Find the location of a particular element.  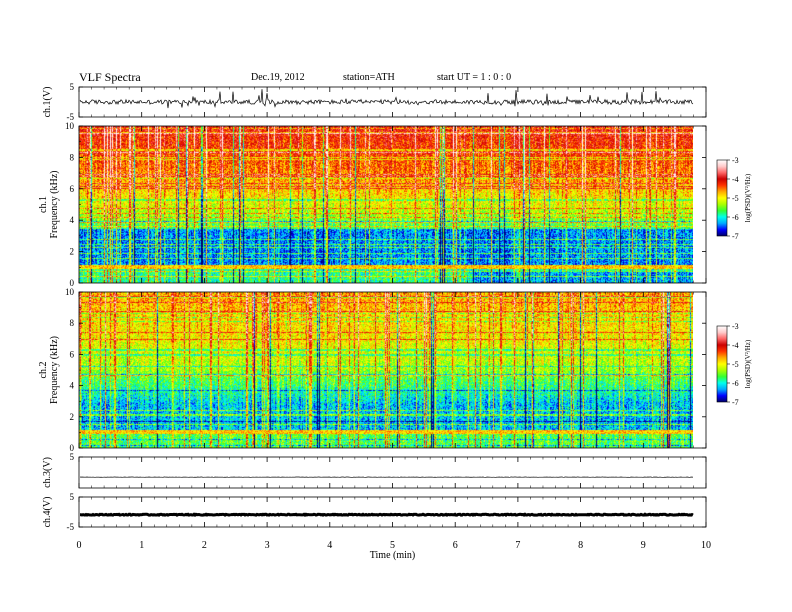

station-label: station=ATH is located at coordinates (369, 77).